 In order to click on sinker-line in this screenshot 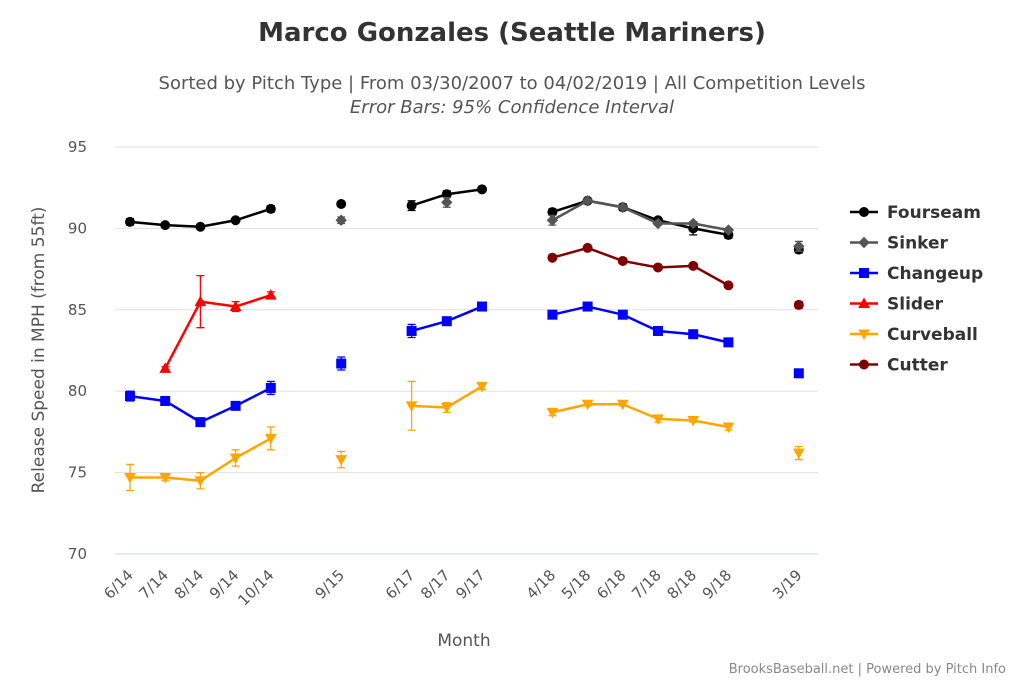, I will do `click(640, 215)`.